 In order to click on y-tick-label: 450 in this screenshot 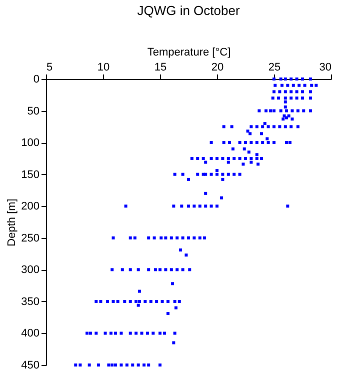, I will do `click(30, 366)`.